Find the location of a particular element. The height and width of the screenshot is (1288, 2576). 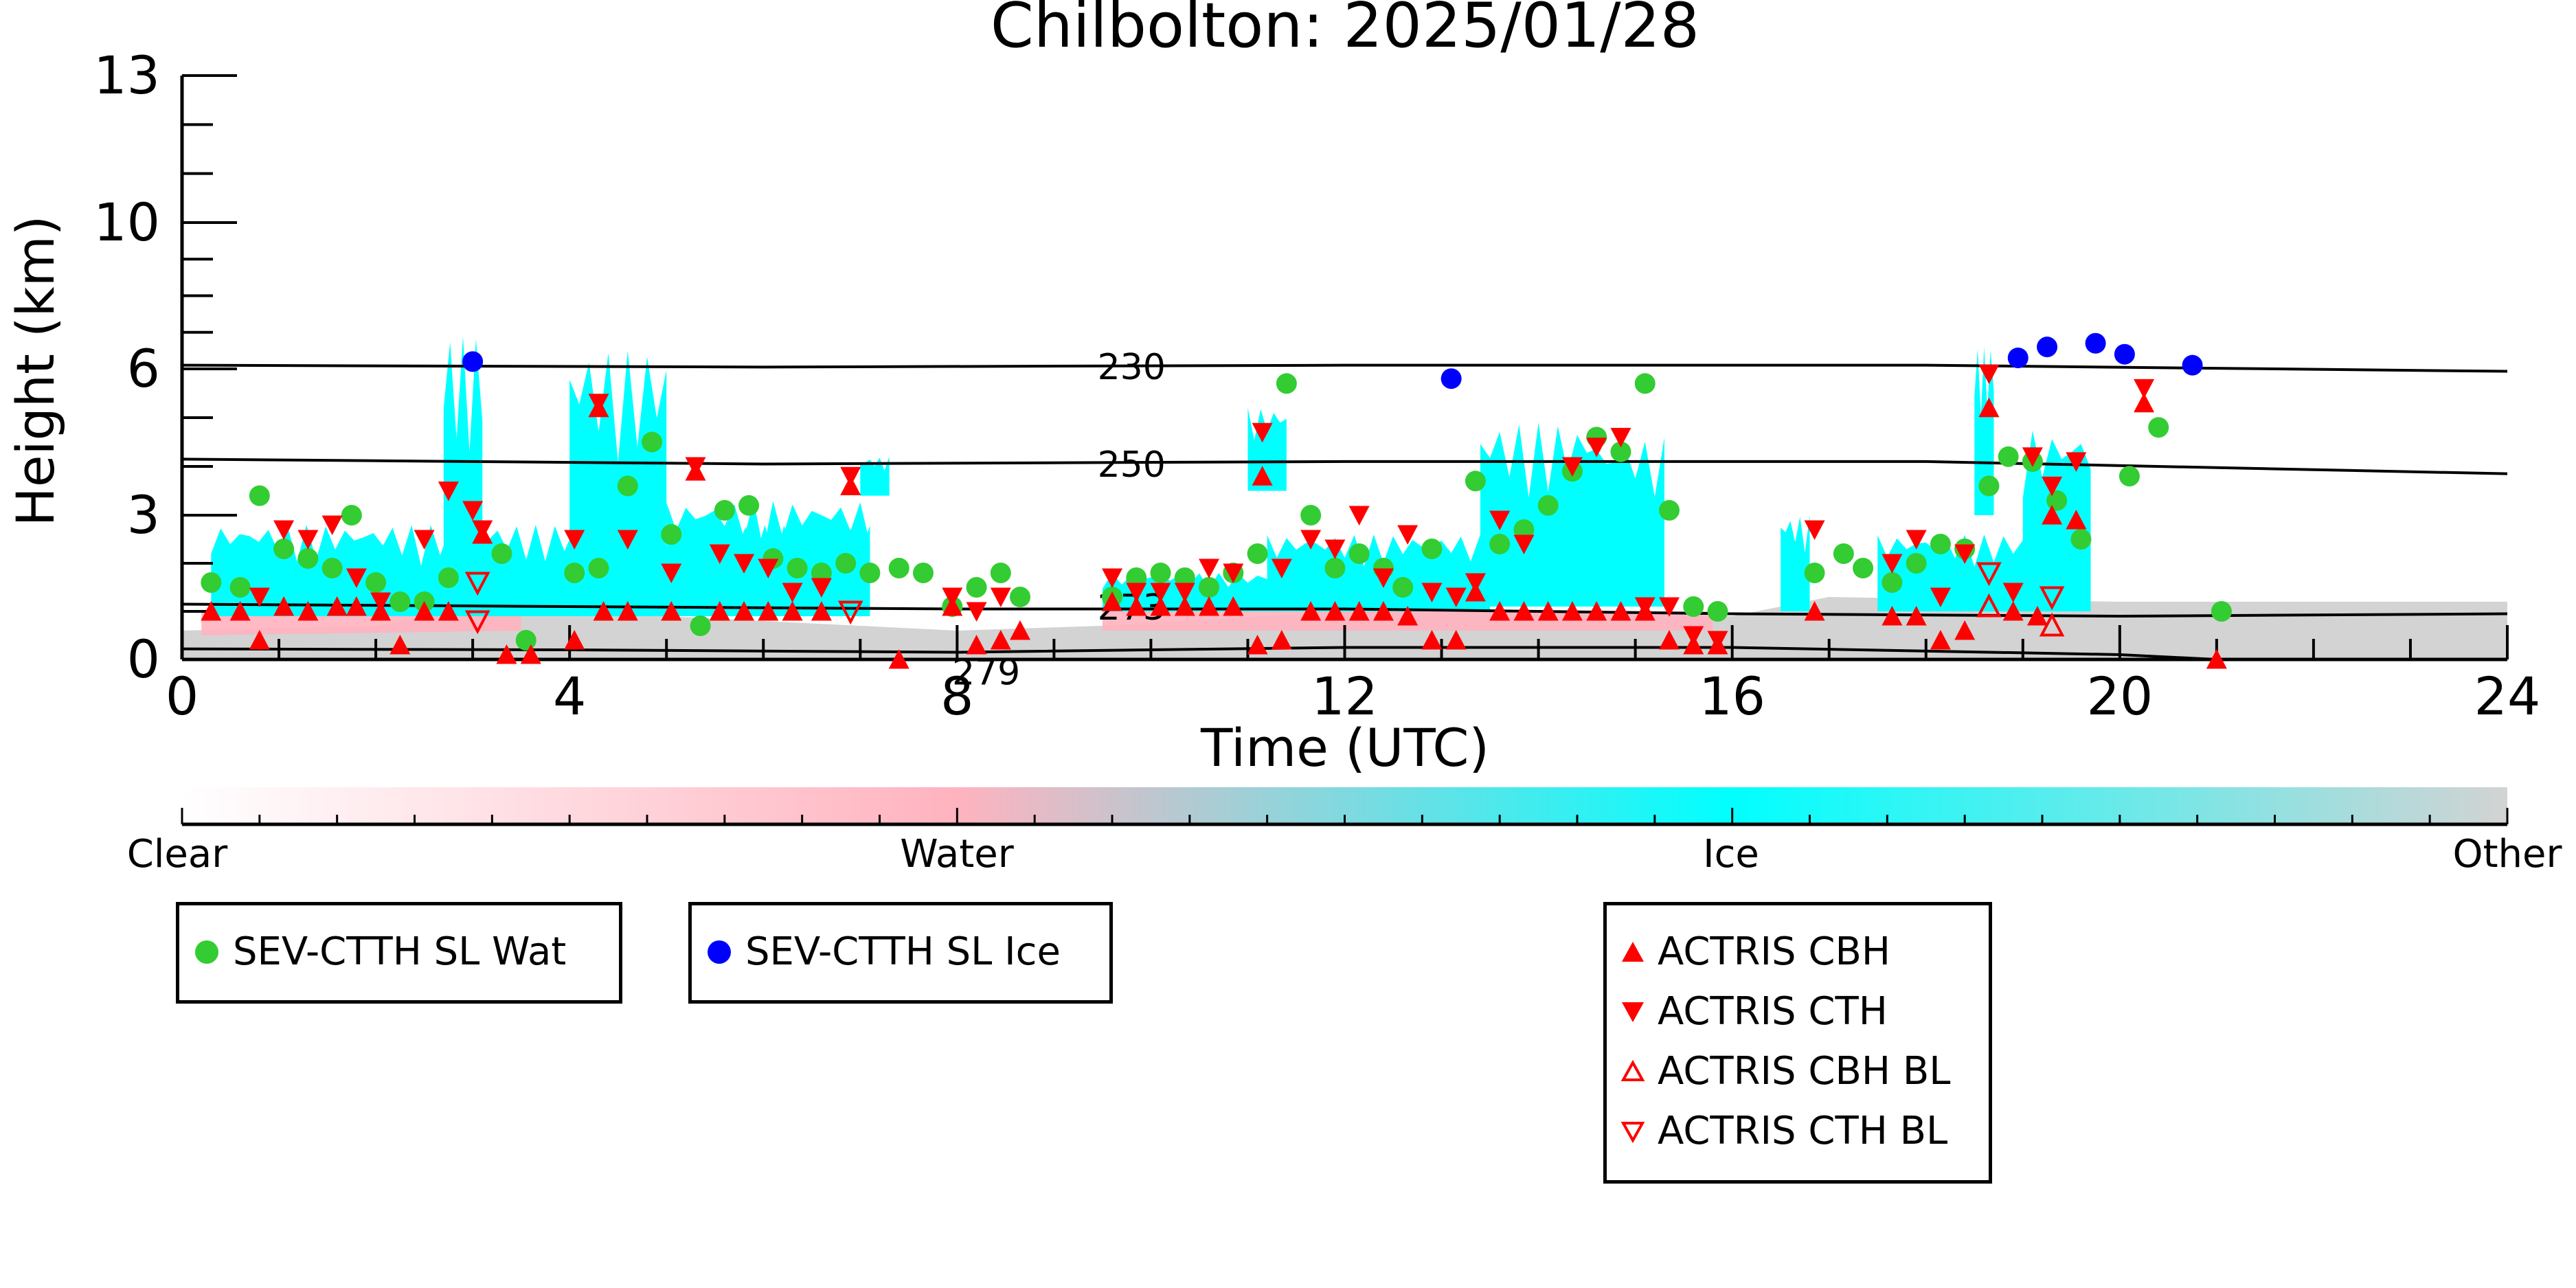

y-tick-label: 0 is located at coordinates (143, 659).